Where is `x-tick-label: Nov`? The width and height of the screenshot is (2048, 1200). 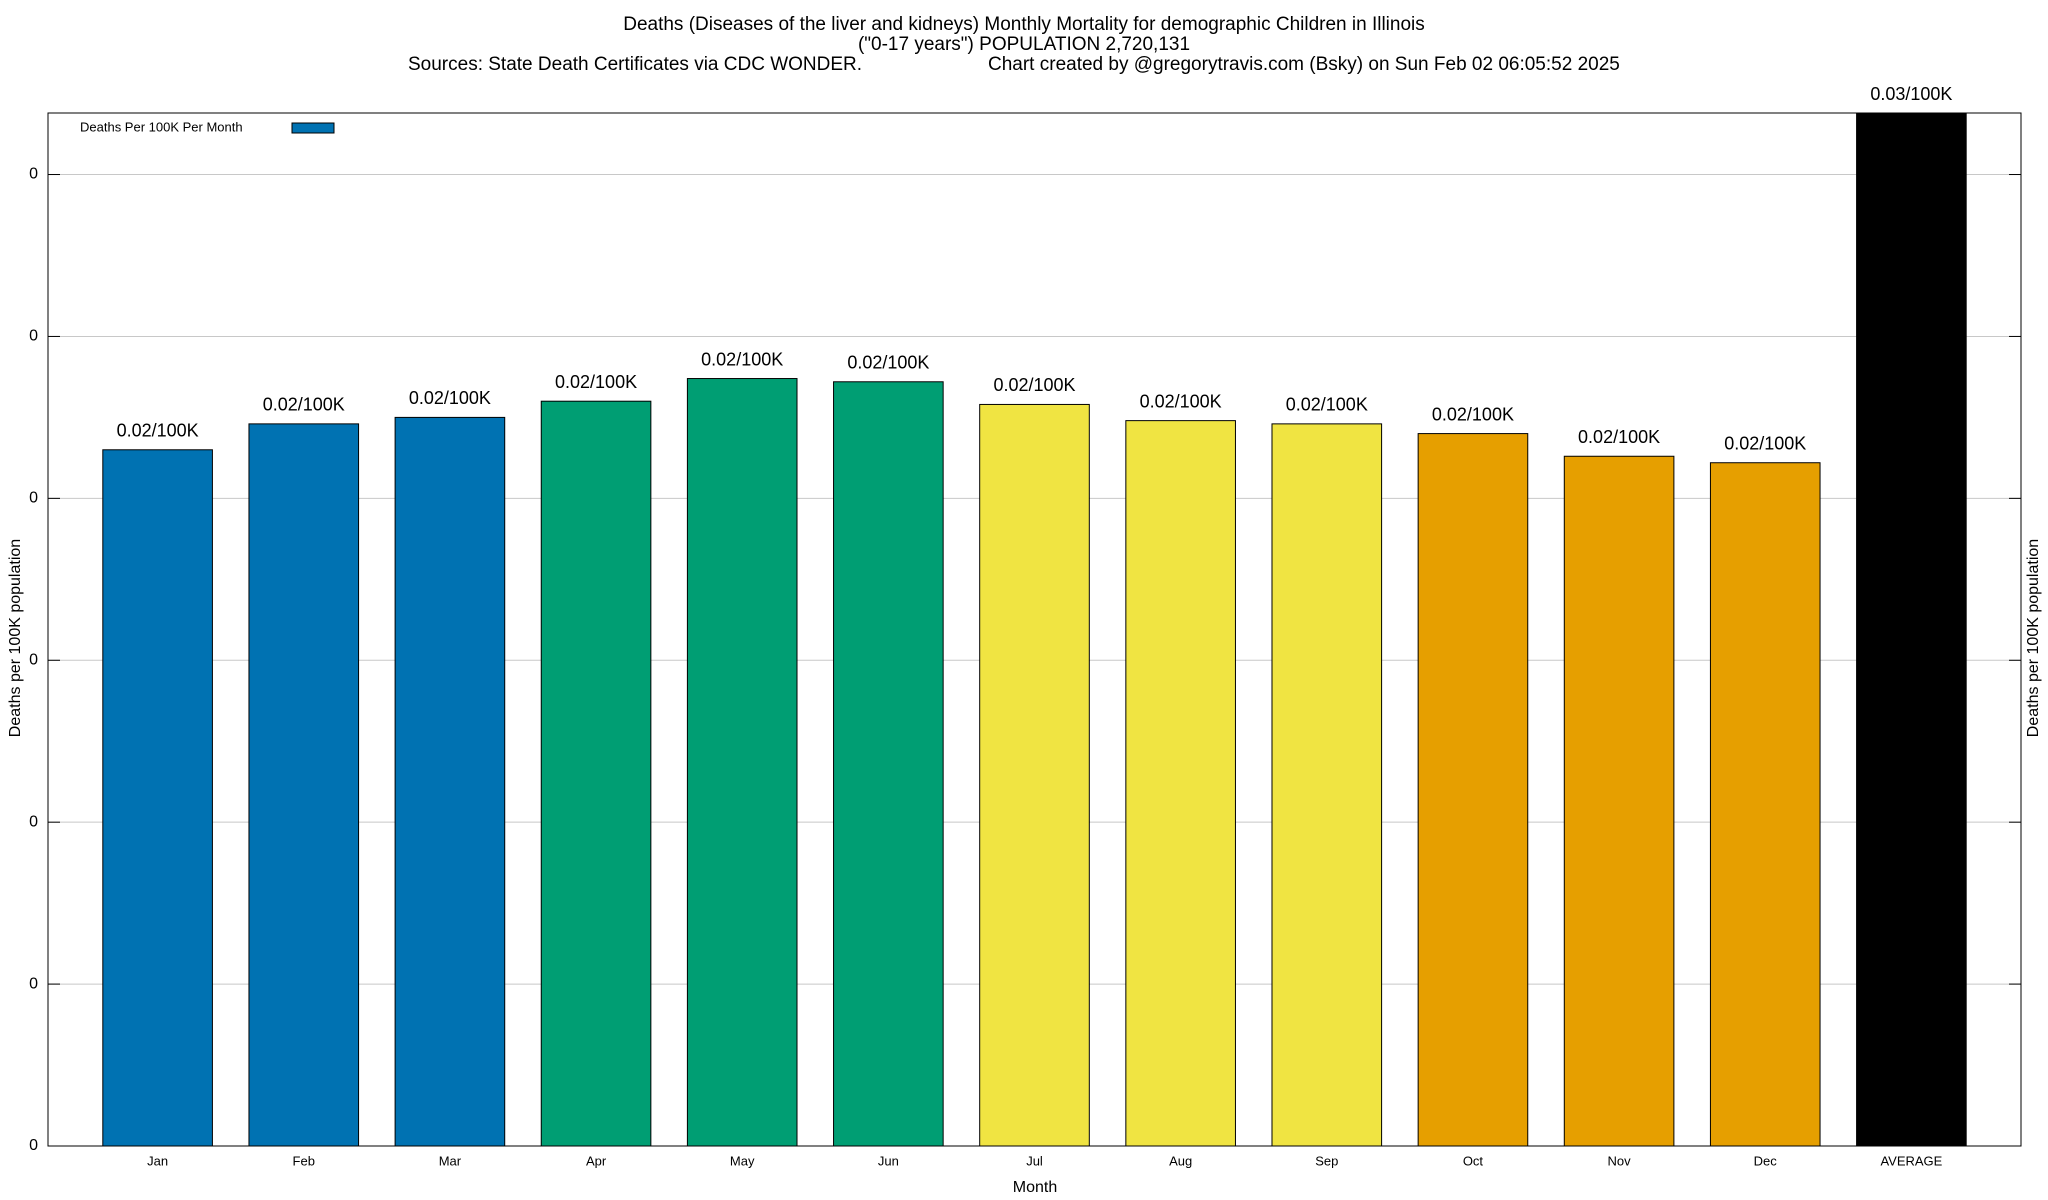 x-tick-label: Nov is located at coordinates (1620, 1160).